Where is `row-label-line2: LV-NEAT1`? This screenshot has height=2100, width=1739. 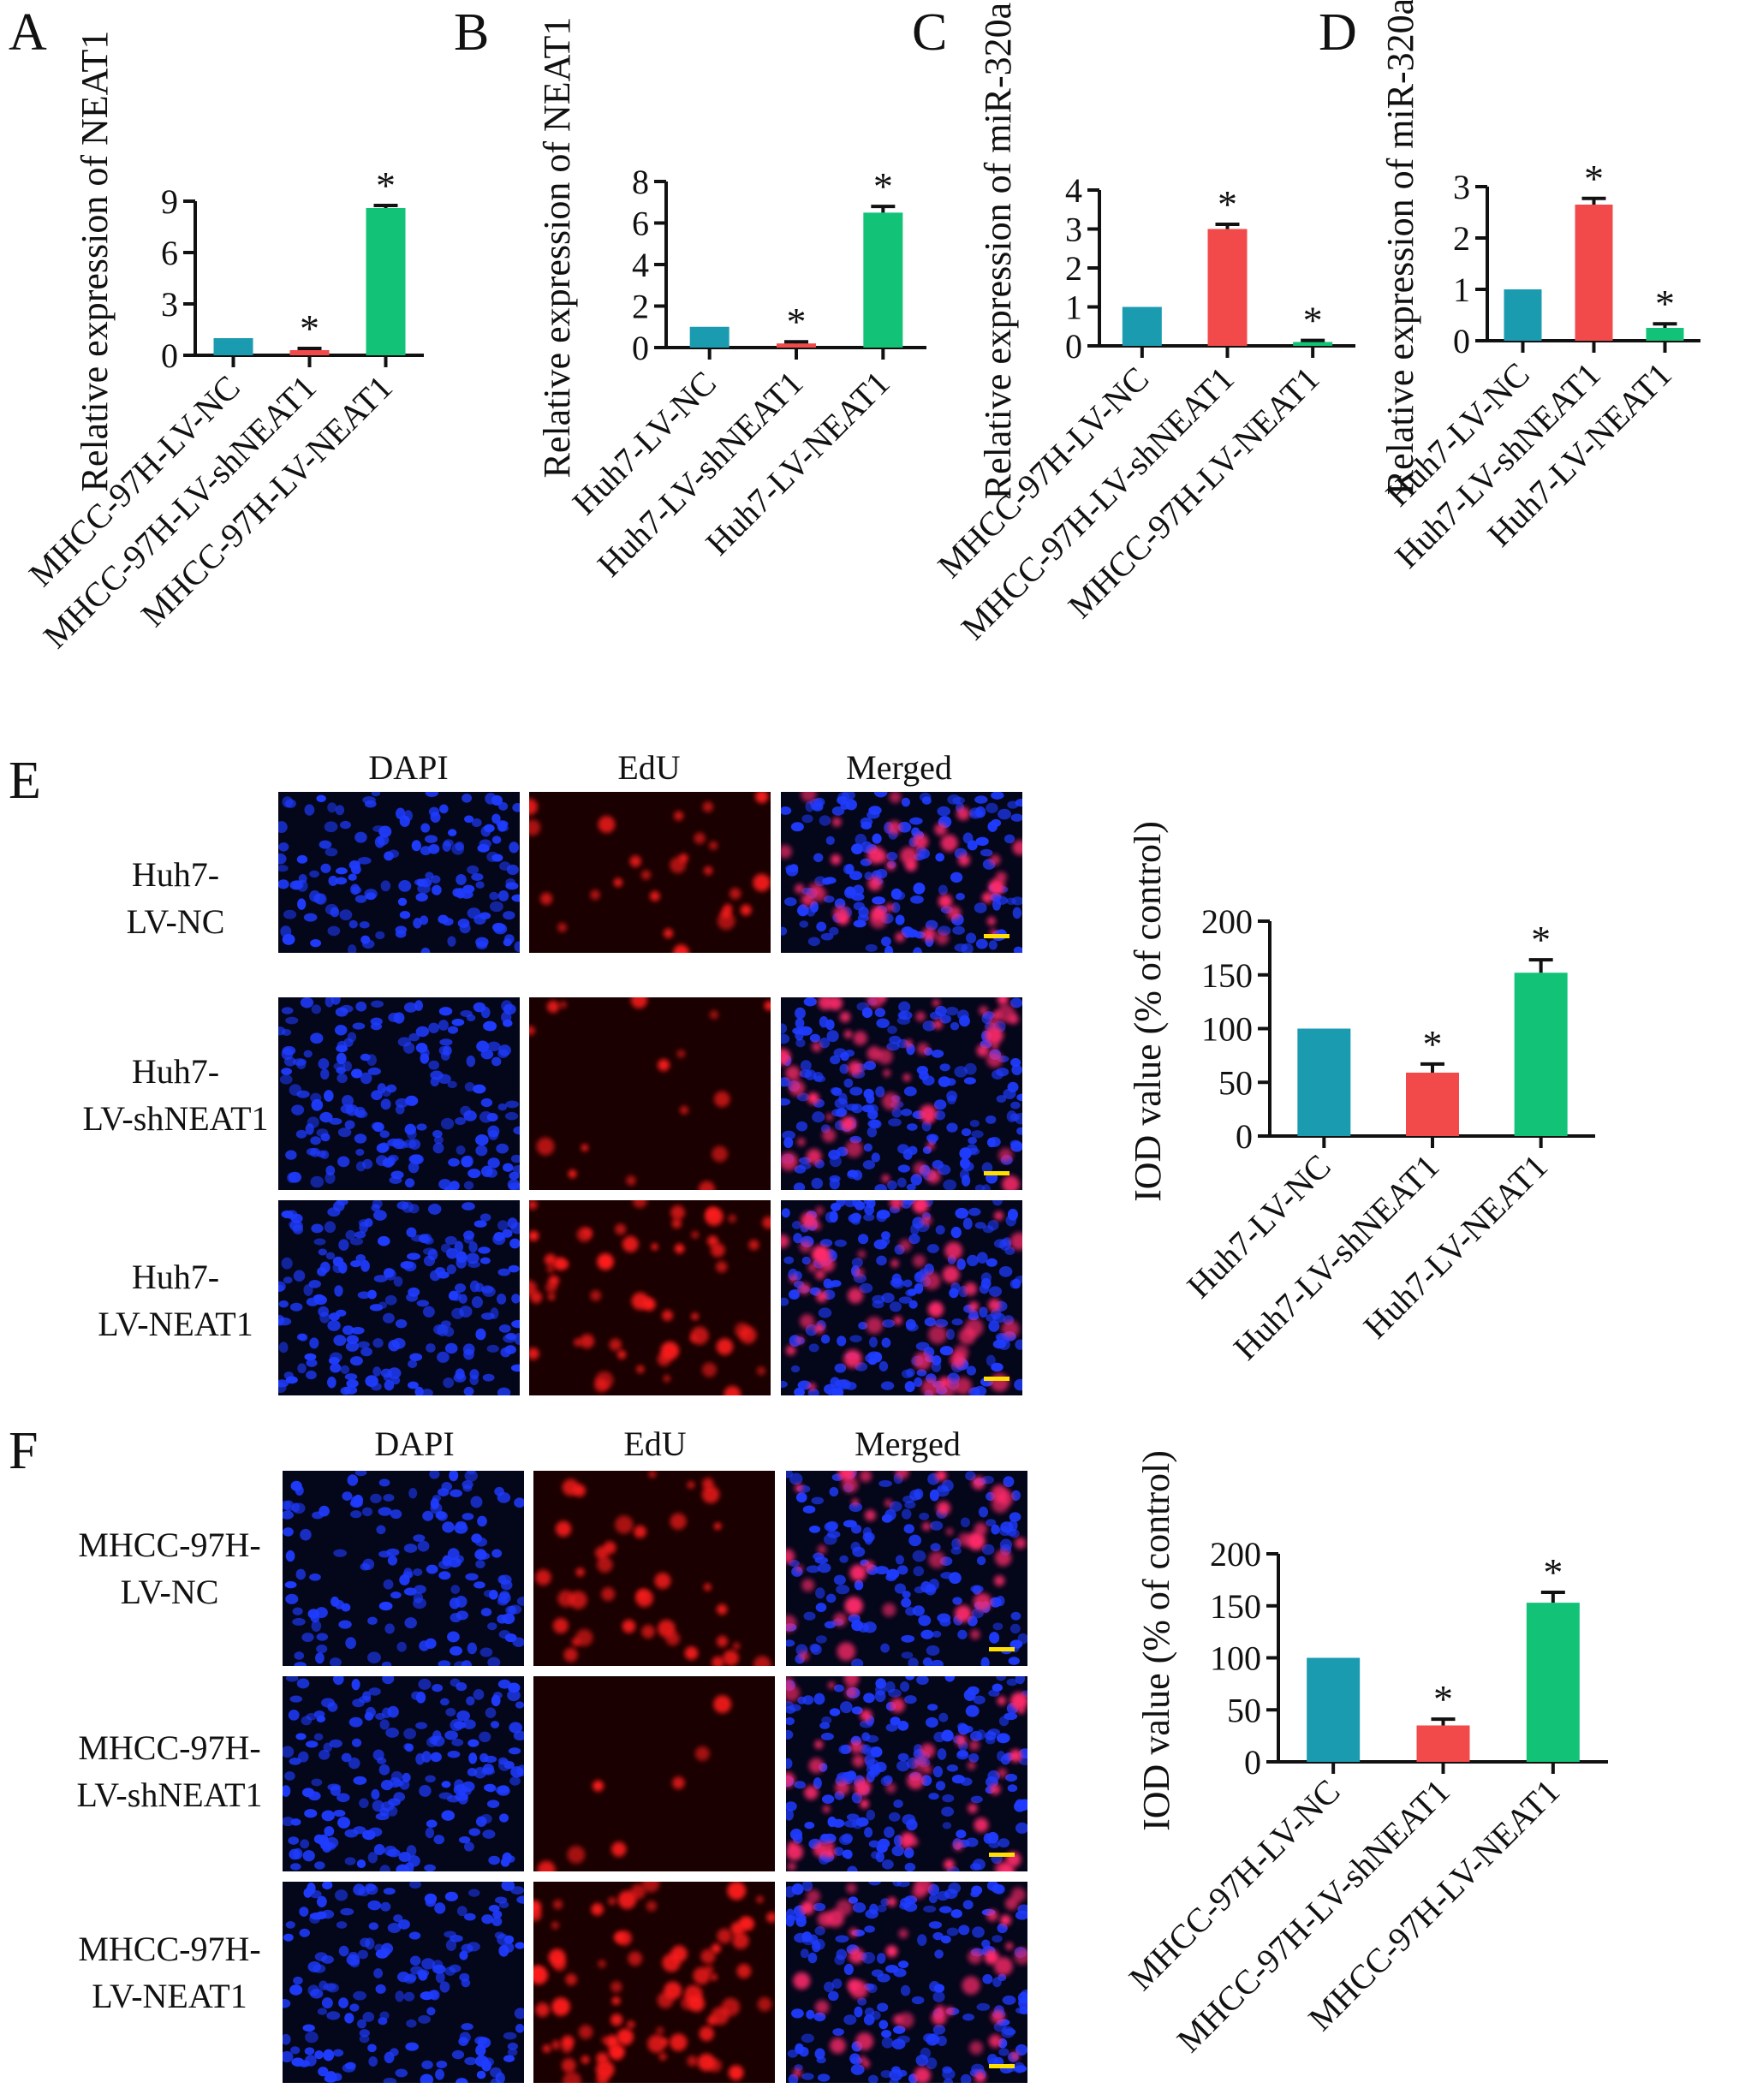
row-label-line2: LV-NEAT1 is located at coordinates (175, 1324).